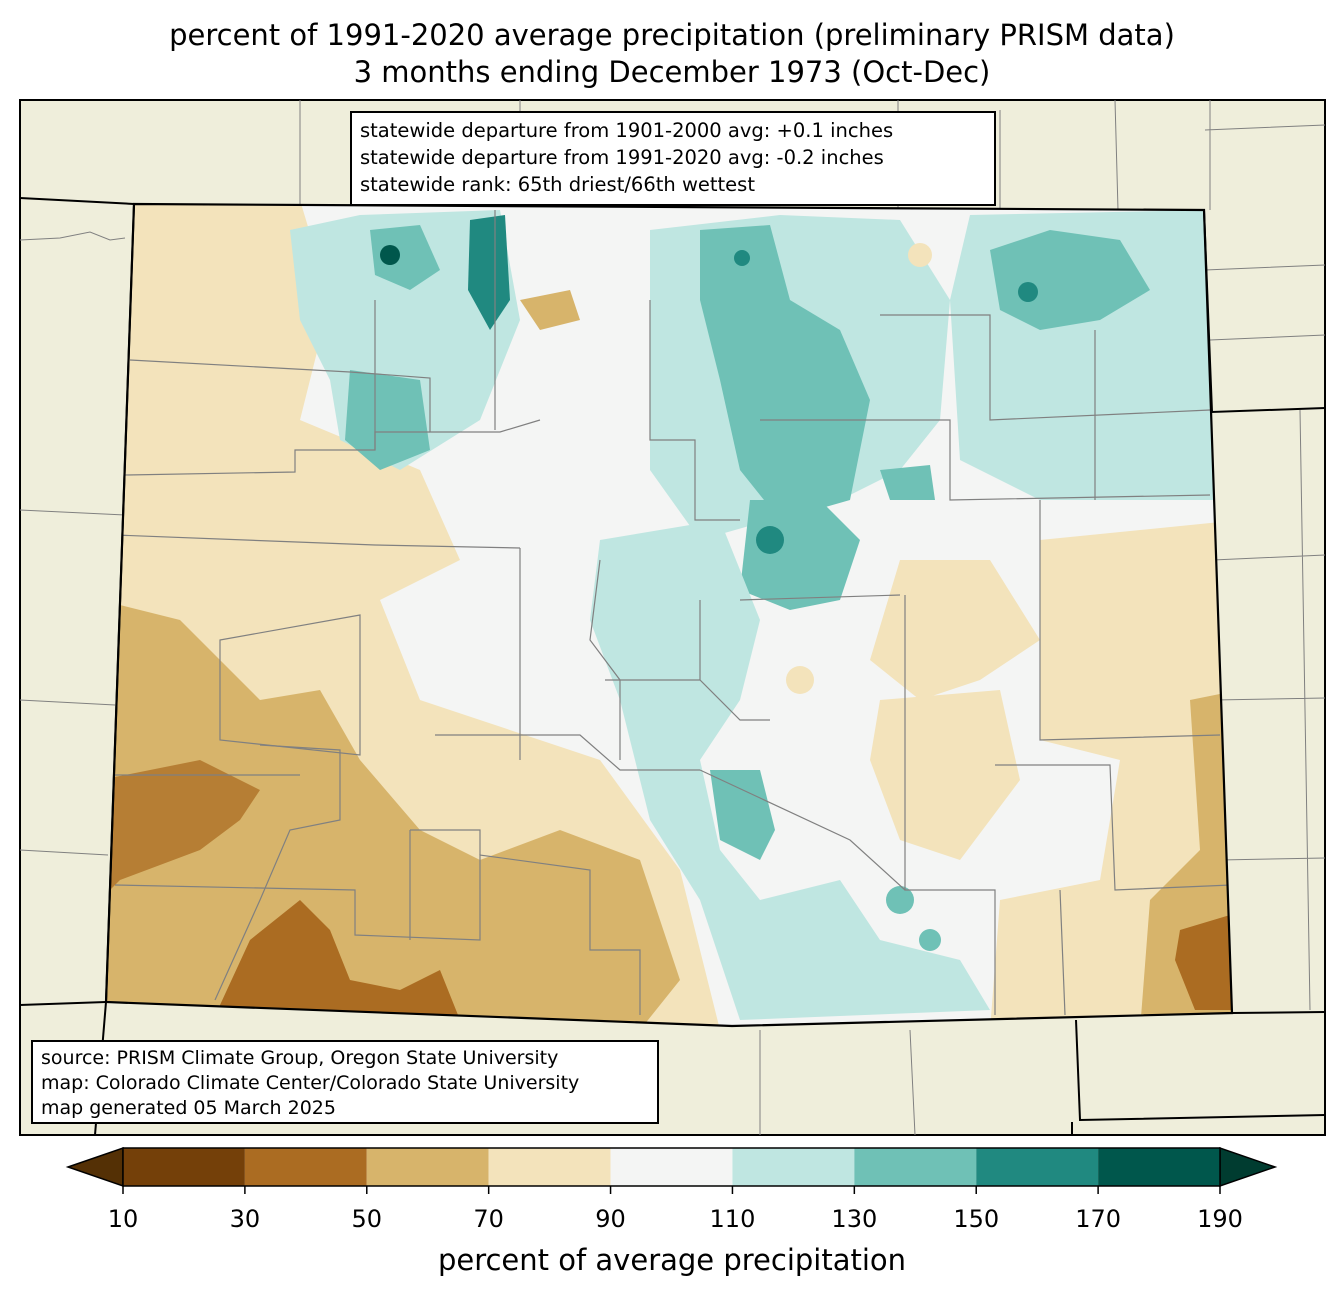 This screenshot has height=1299, width=1344. I want to click on colorbar-tick-label: 190, so click(1220, 1219).